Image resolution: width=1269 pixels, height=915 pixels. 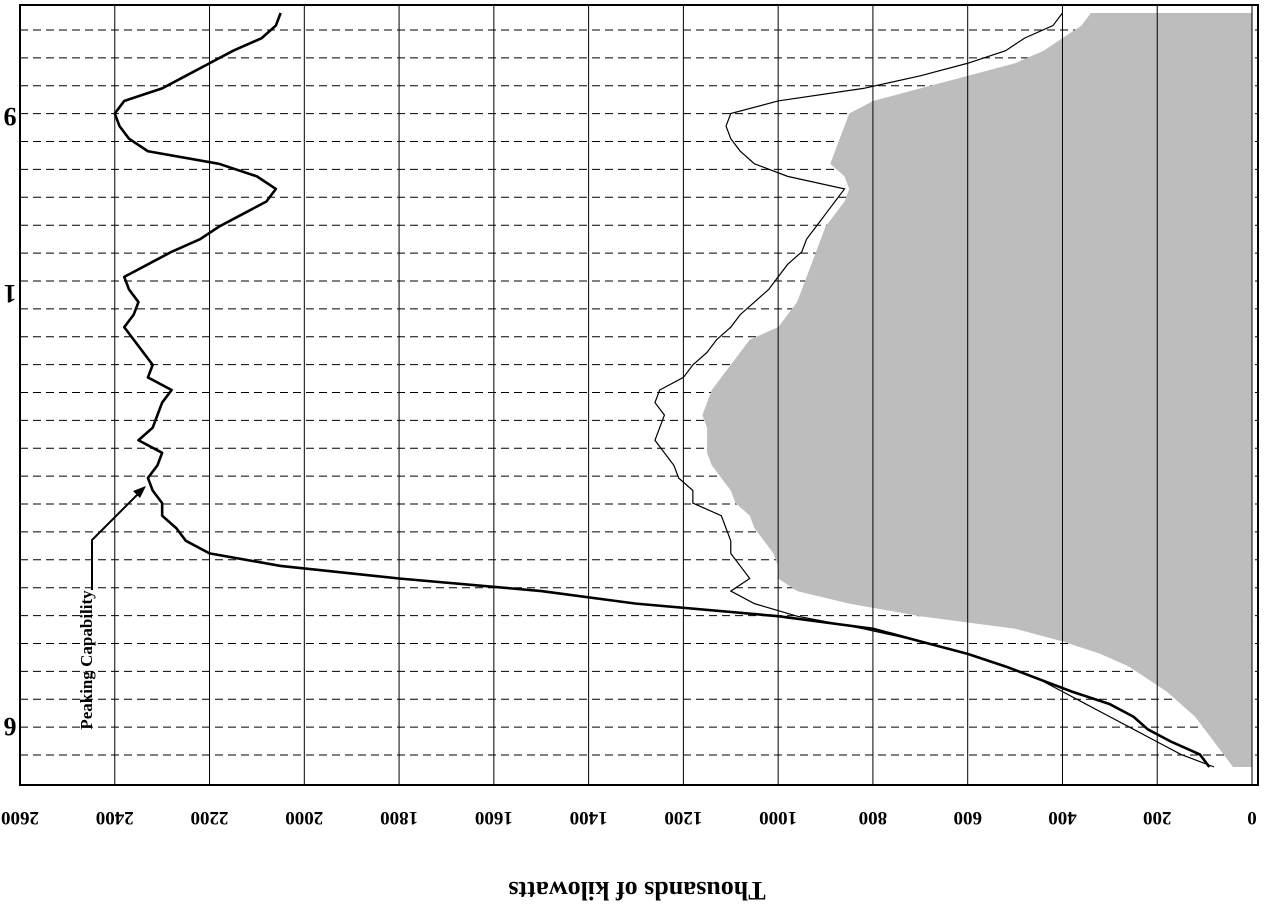 What do you see at coordinates (873, 817) in the screenshot?
I see `y-tick-label: 800` at bounding box center [873, 817].